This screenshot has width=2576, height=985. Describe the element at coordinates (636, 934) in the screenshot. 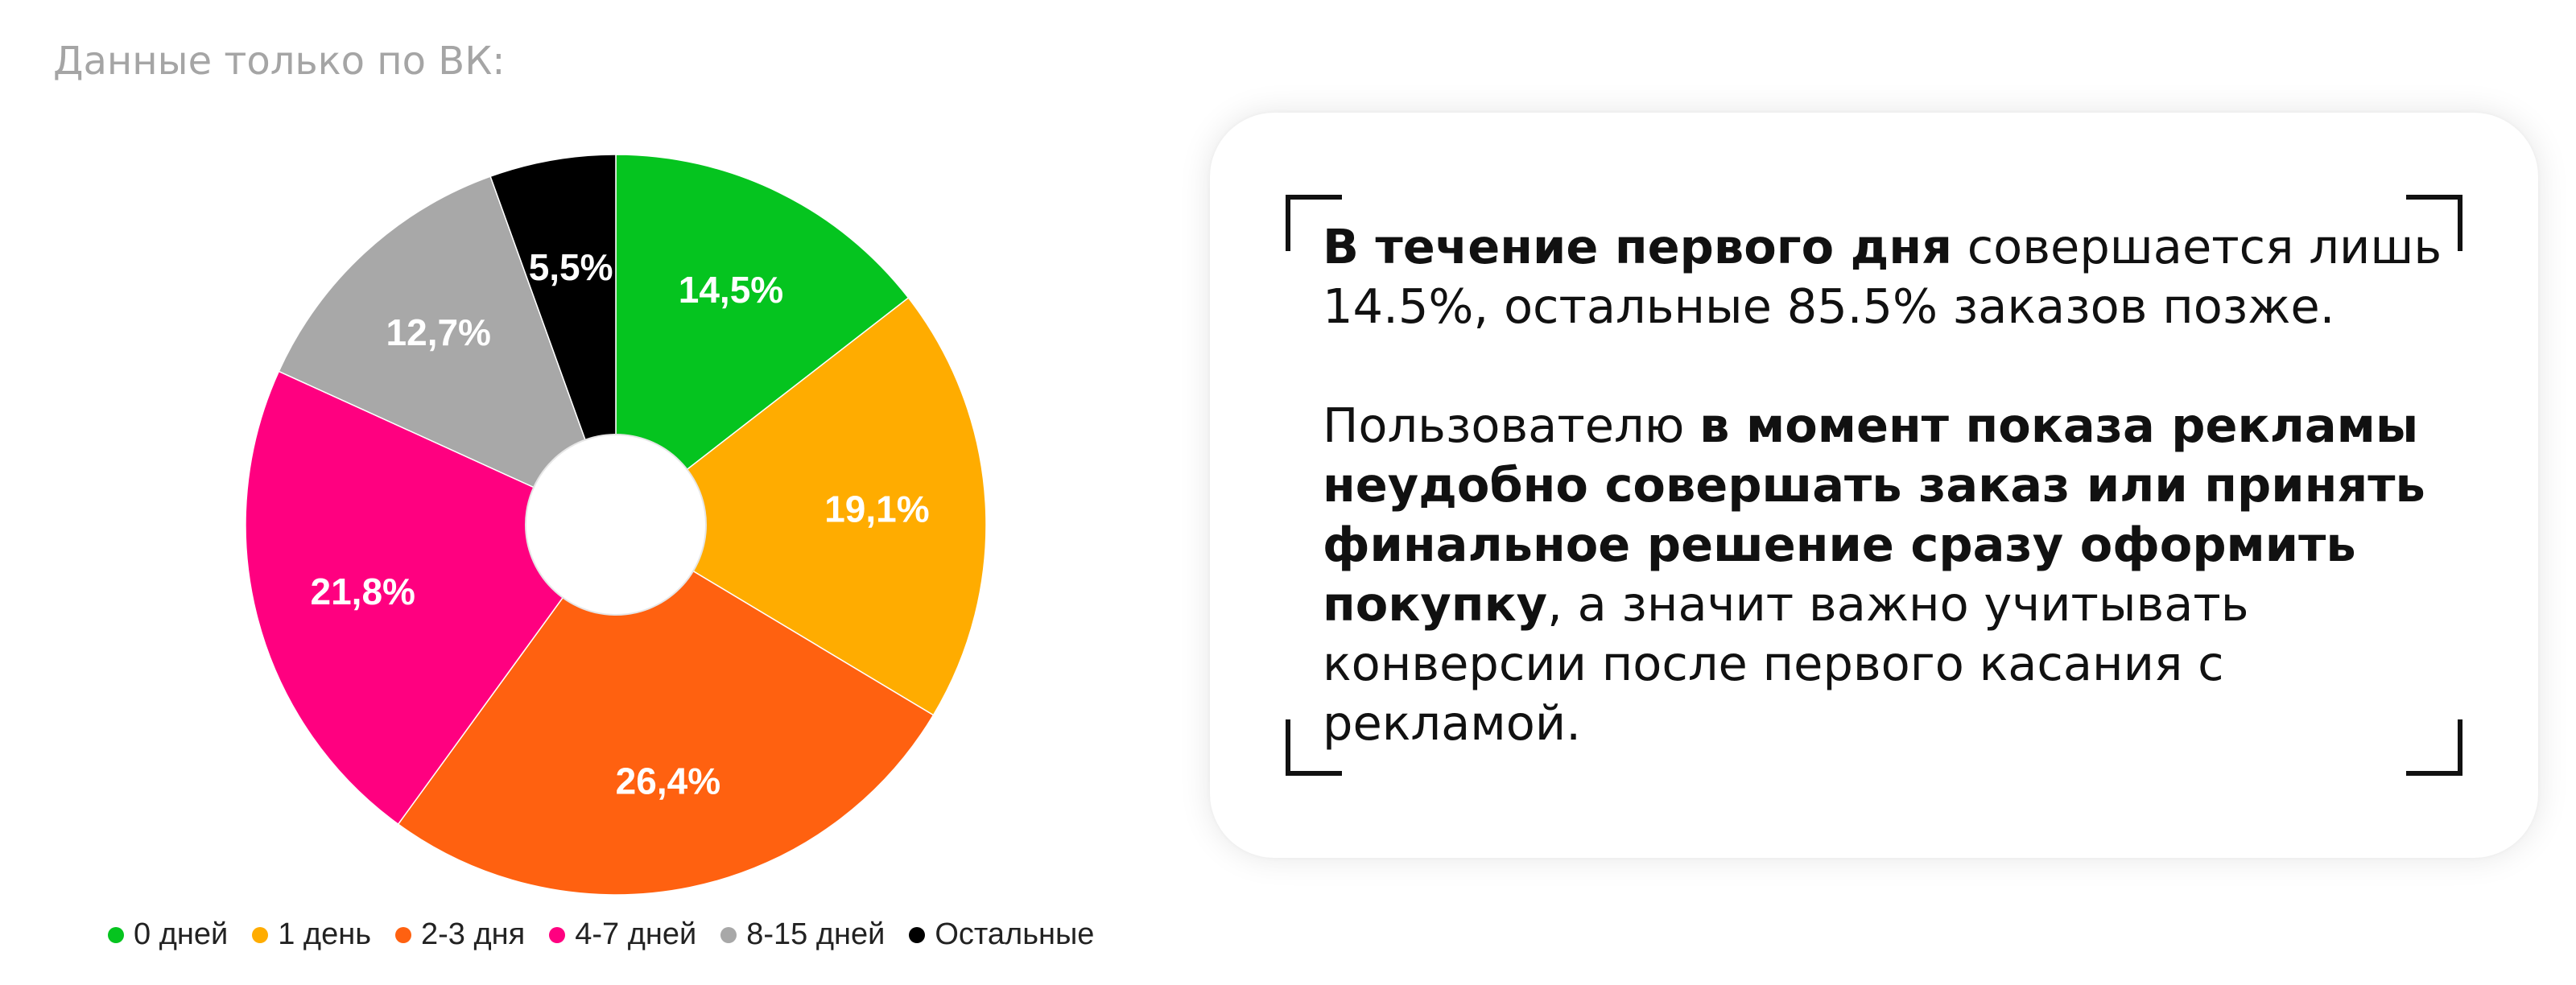

I see `legend-label: 4-7 дней` at that location.